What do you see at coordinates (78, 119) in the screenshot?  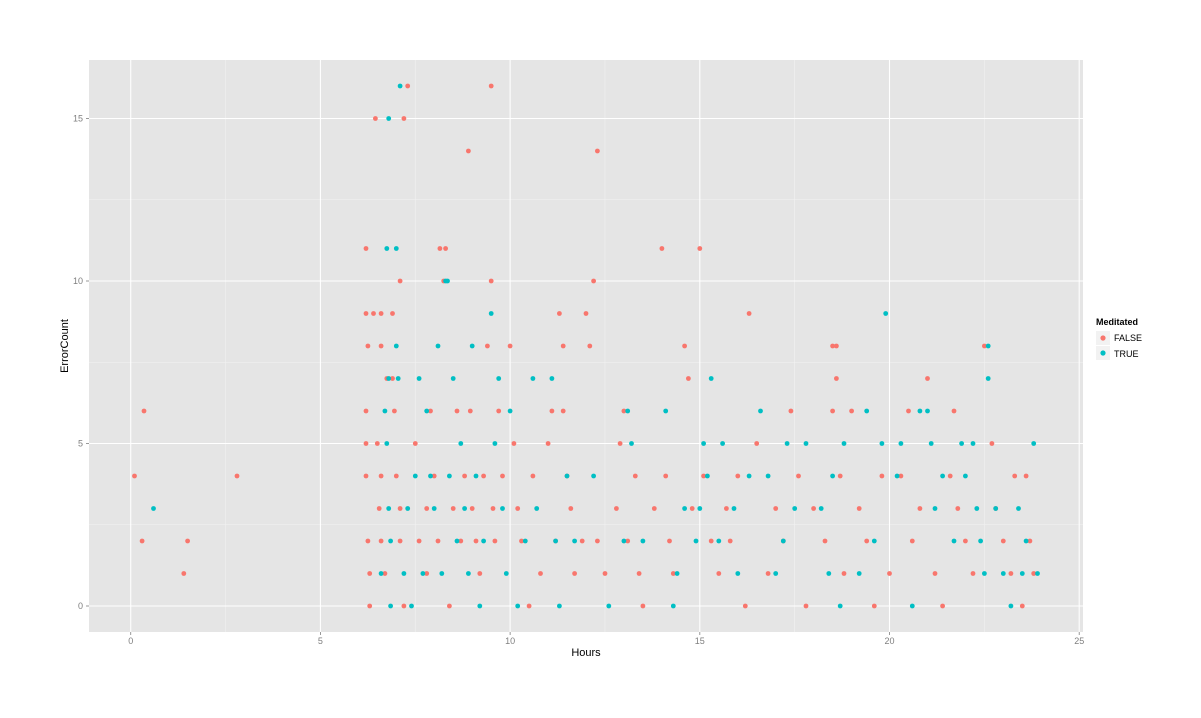 I see `y-tick-label: 15` at bounding box center [78, 119].